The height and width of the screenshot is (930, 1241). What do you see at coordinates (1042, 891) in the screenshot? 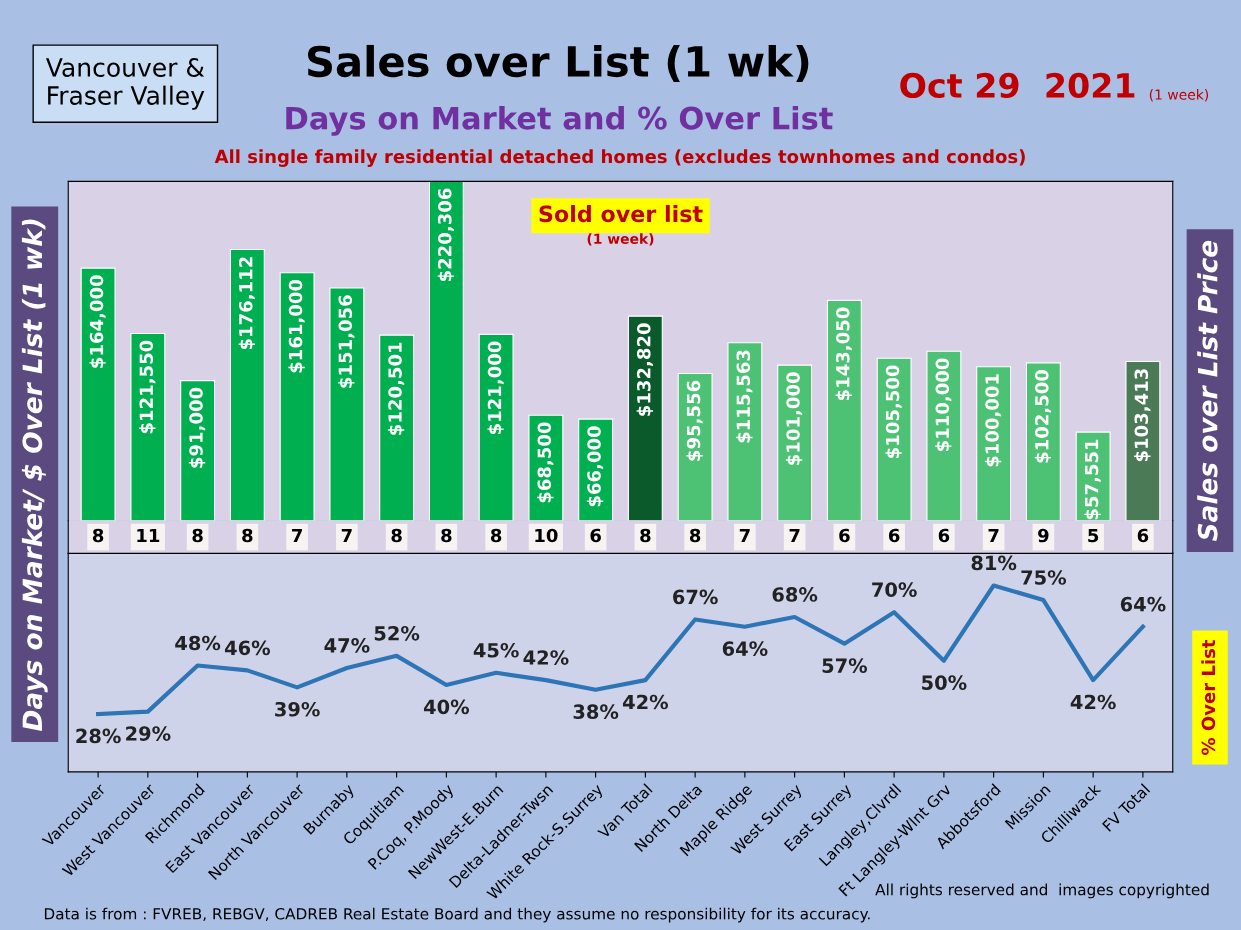
I see `text: All rights reserved and images copyrighted` at bounding box center [1042, 891].